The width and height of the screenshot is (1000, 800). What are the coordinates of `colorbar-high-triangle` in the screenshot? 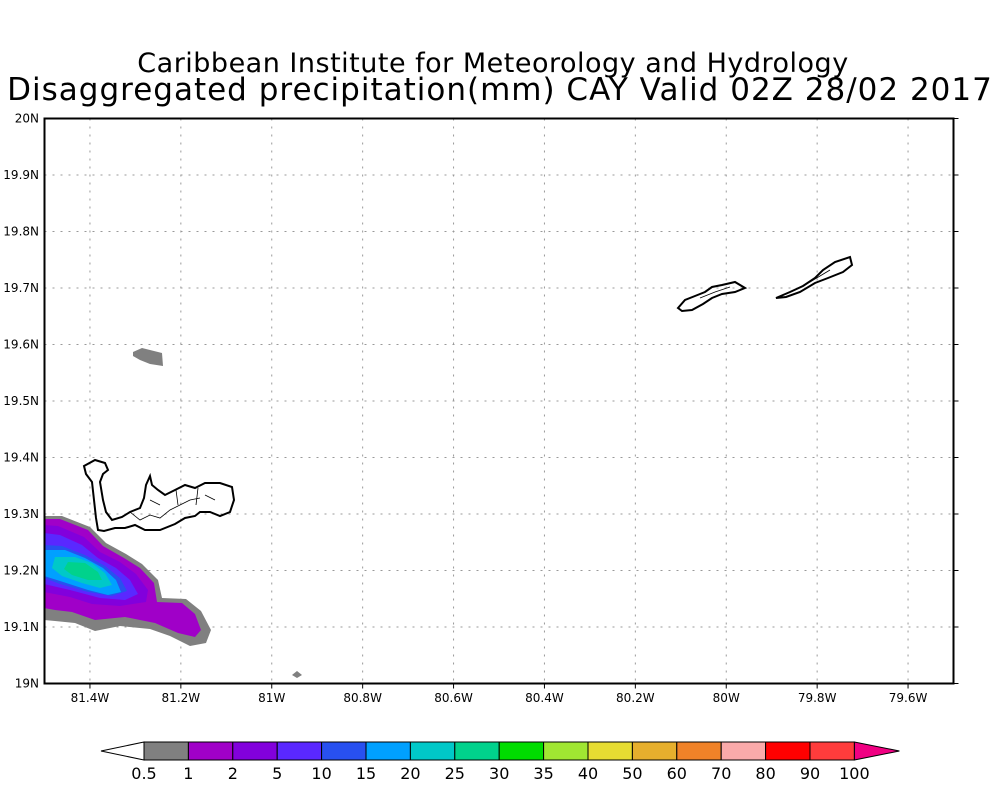 It's located at (876, 751).